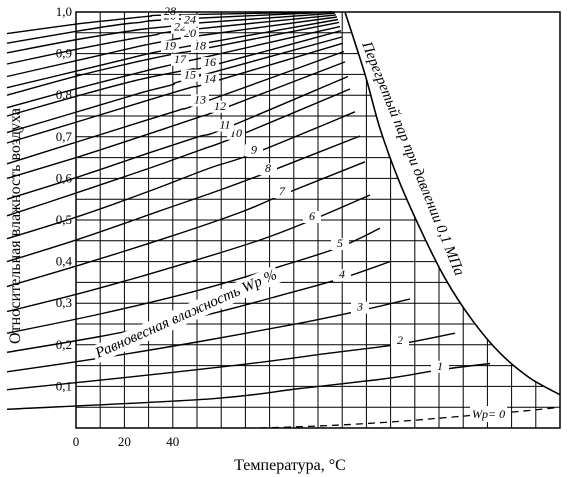  What do you see at coordinates (15, 226) in the screenshot?
I see `y-axis-title: Относительная влажность воздуха` at bounding box center [15, 226].